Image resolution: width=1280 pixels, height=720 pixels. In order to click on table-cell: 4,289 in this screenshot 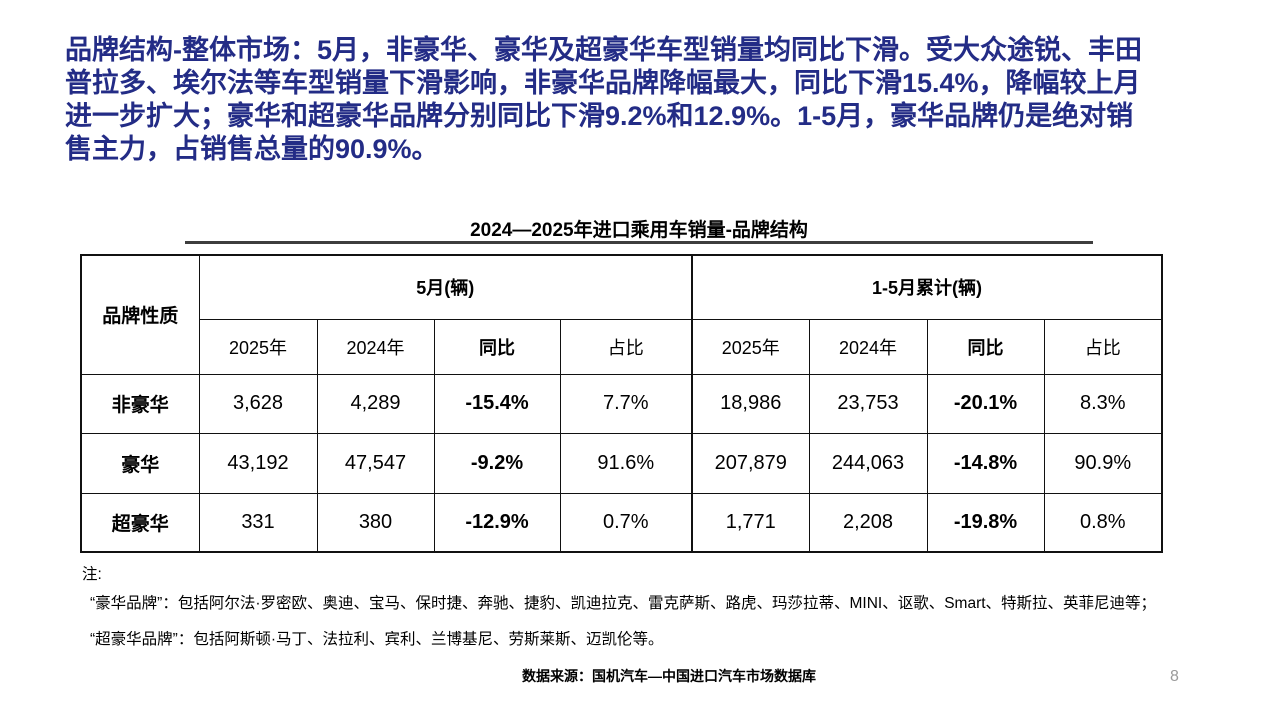, I will do `click(375, 403)`.